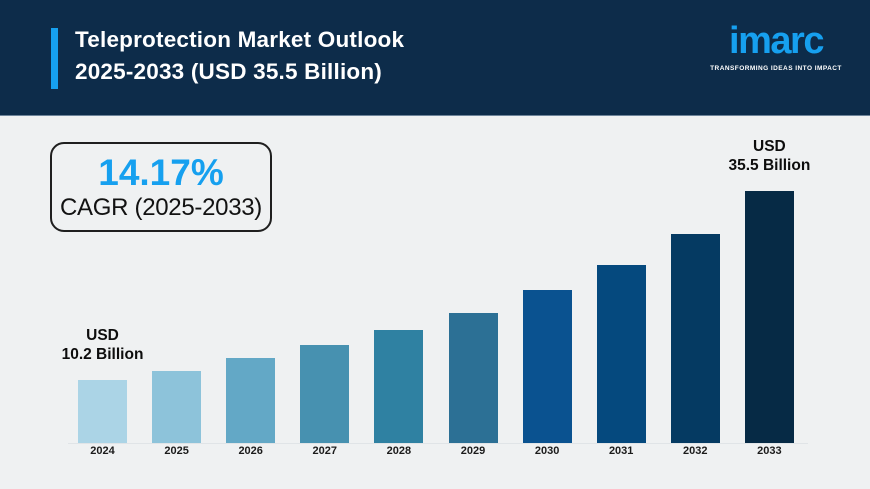  What do you see at coordinates (769, 451) in the screenshot?
I see `x-axis-label-2033: 2033` at bounding box center [769, 451].